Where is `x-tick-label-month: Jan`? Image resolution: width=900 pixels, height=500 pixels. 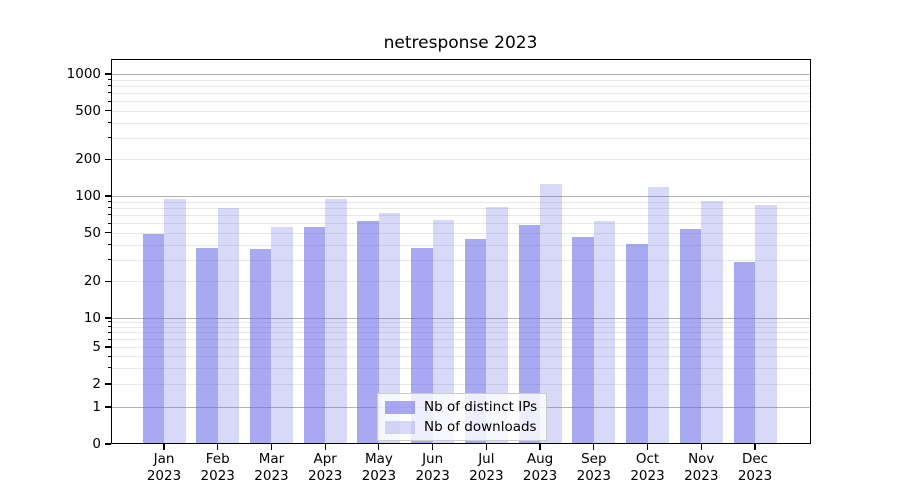 x-tick-label-month: Jan is located at coordinates (164, 459).